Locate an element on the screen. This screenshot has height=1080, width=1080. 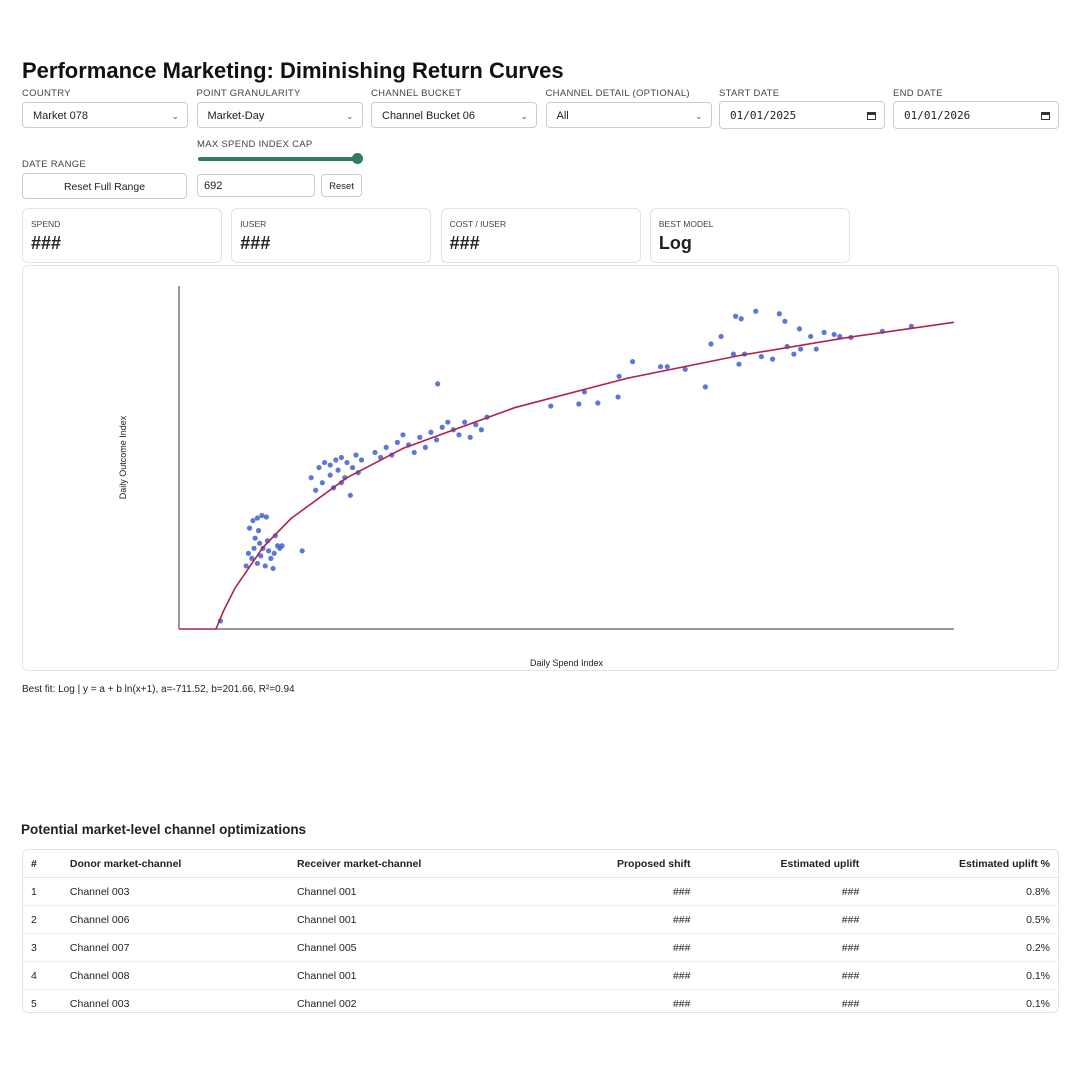
kpi-card: IUSER ### is located at coordinates (331, 235).